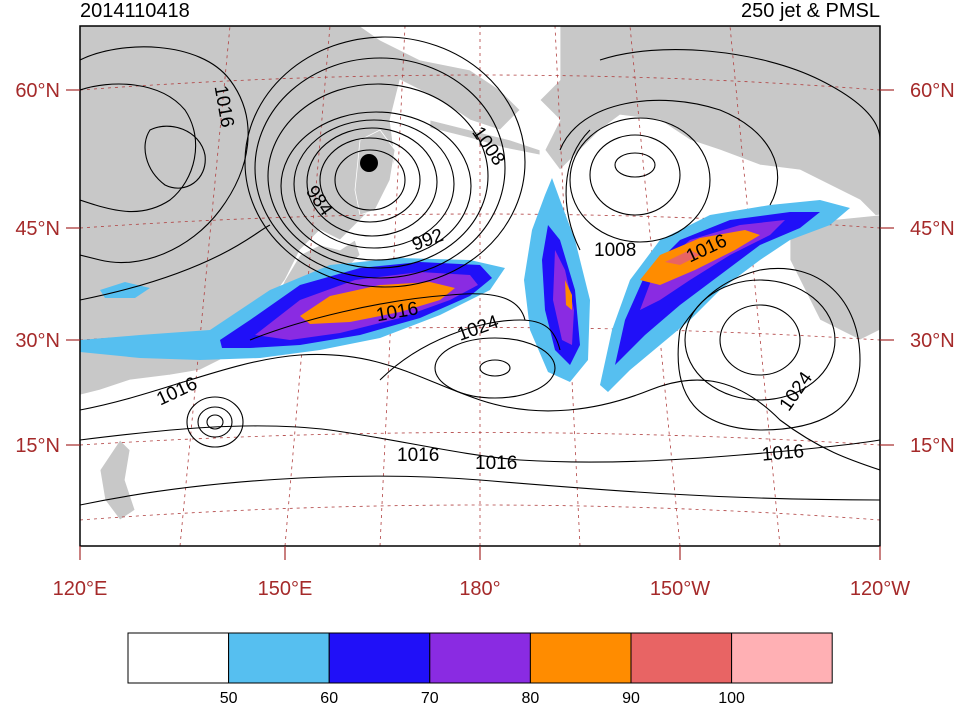  Describe the element at coordinates (80, 589) in the screenshot. I see `lon-label-120e: 120°E` at that location.